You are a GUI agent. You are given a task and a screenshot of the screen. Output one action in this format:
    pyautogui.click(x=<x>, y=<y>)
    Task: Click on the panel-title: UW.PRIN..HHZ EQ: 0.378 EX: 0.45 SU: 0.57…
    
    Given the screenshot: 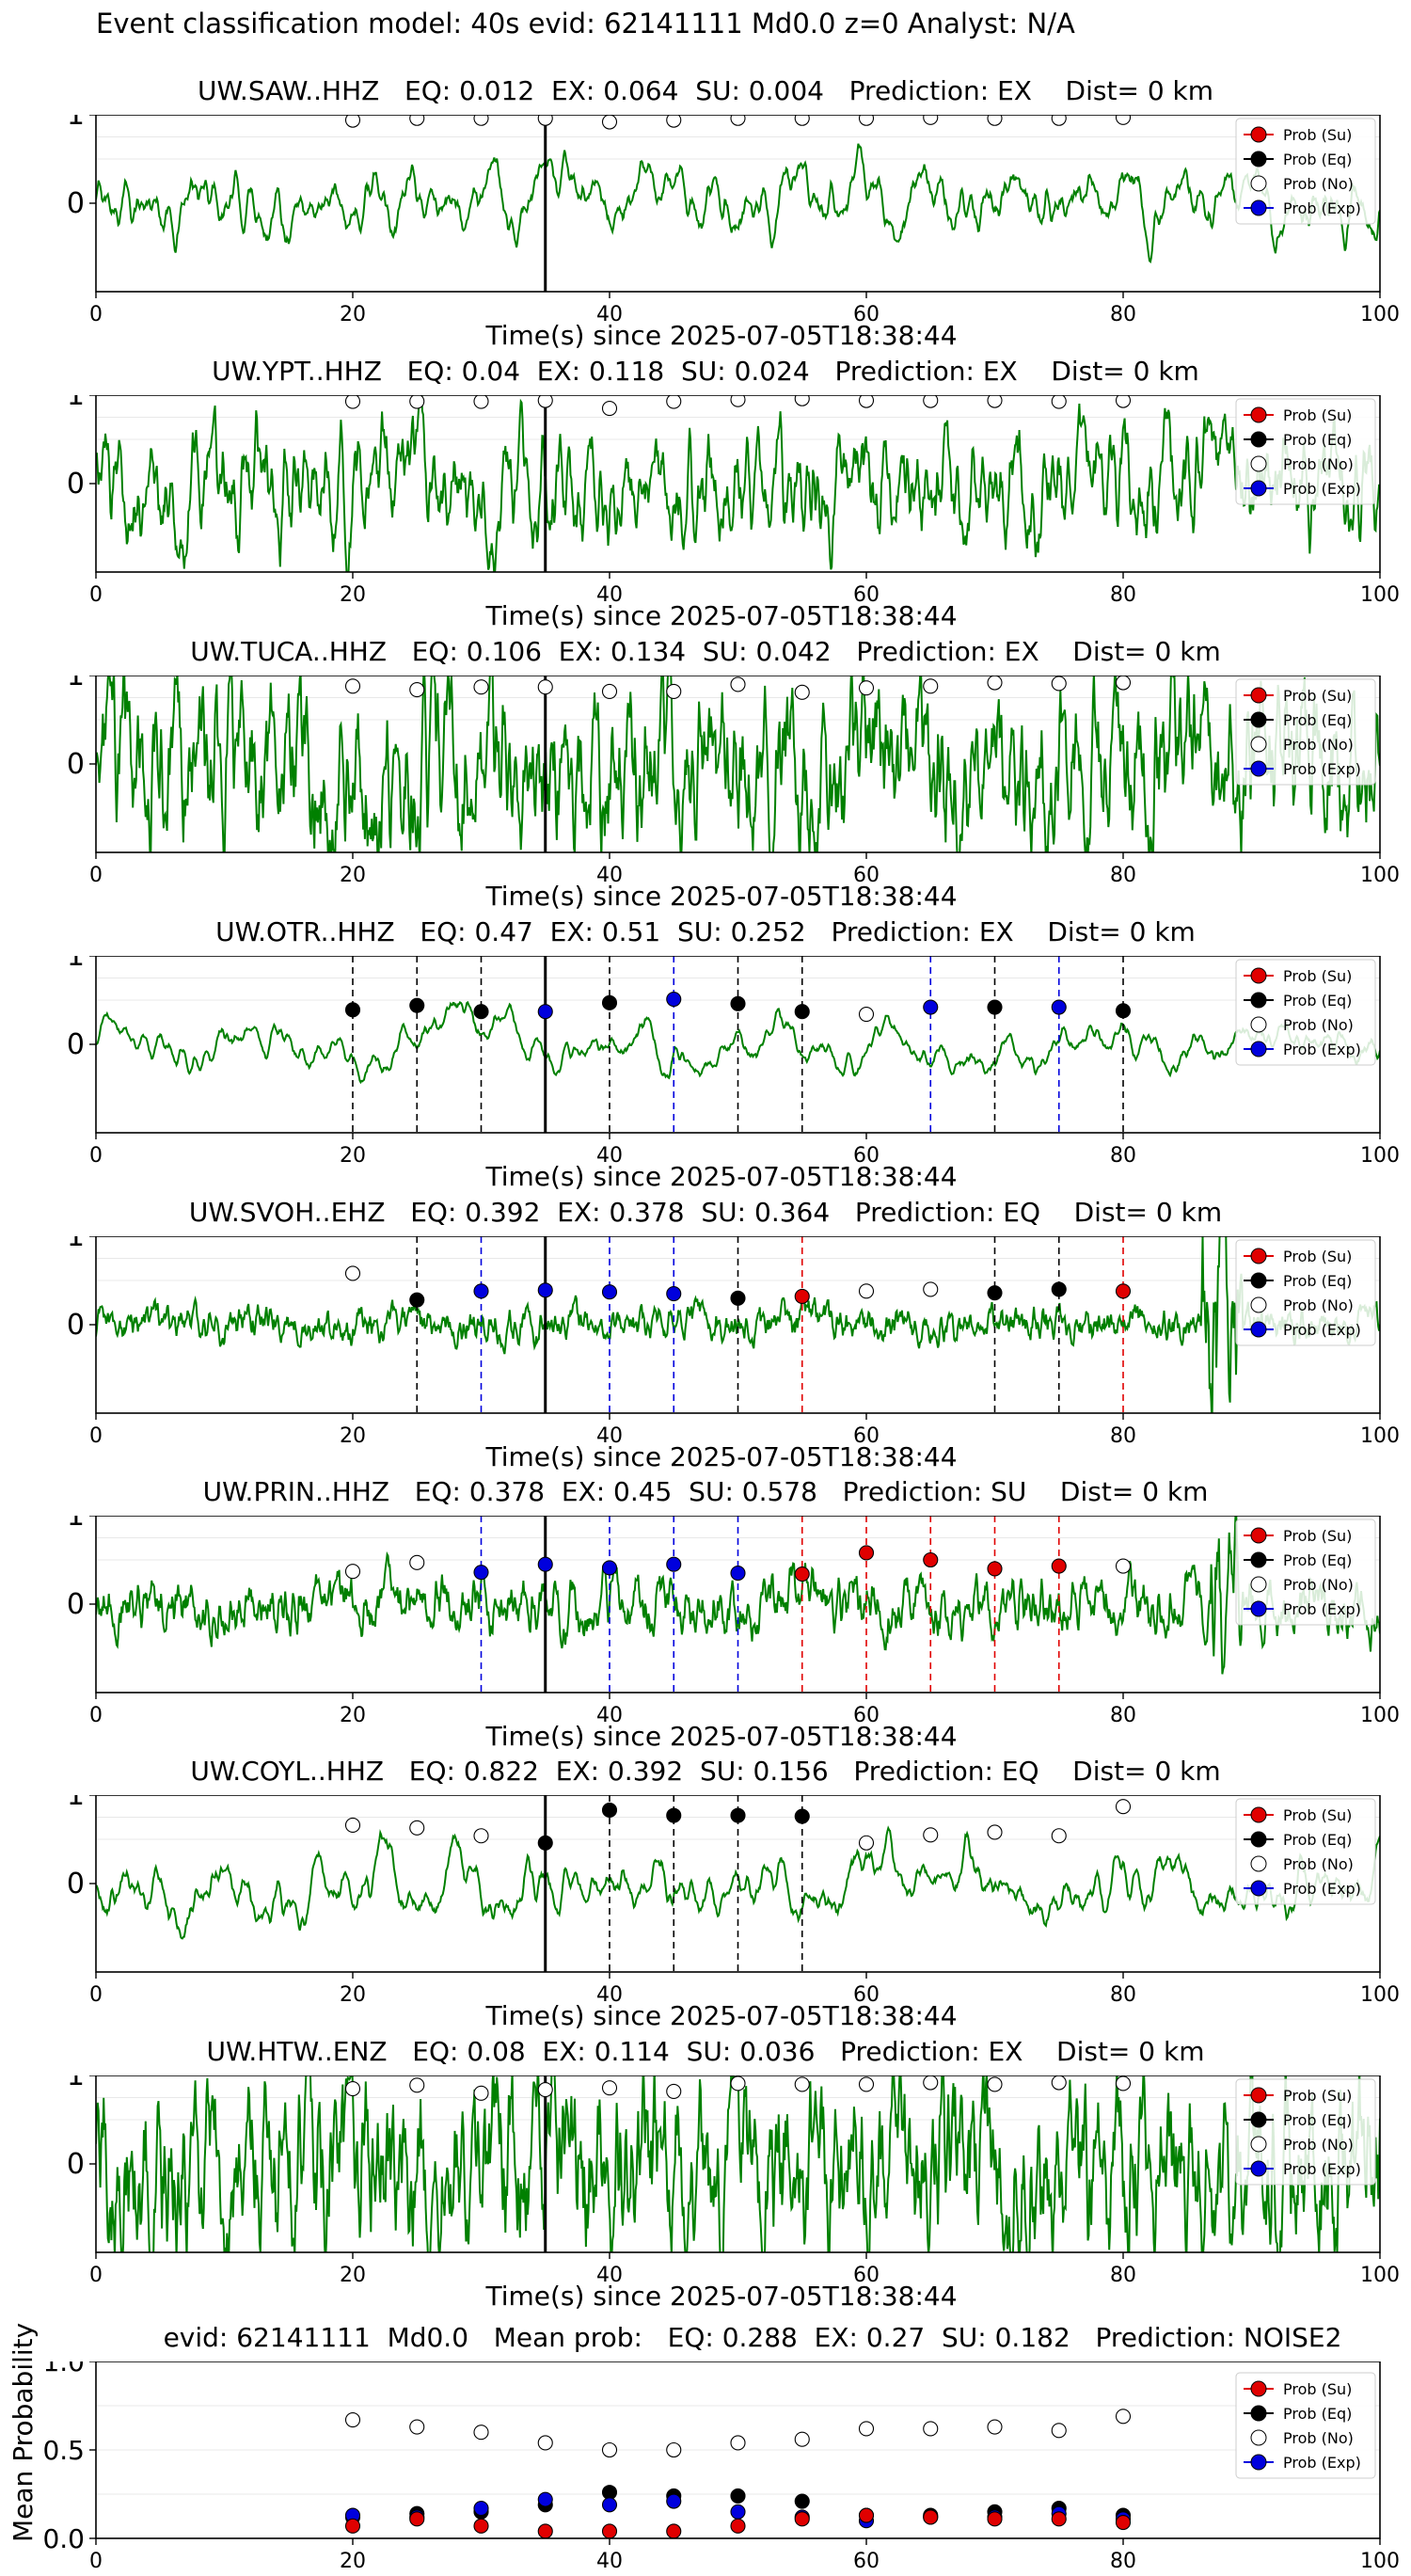 What is the action you would take?
    pyautogui.click(x=705, y=1491)
    